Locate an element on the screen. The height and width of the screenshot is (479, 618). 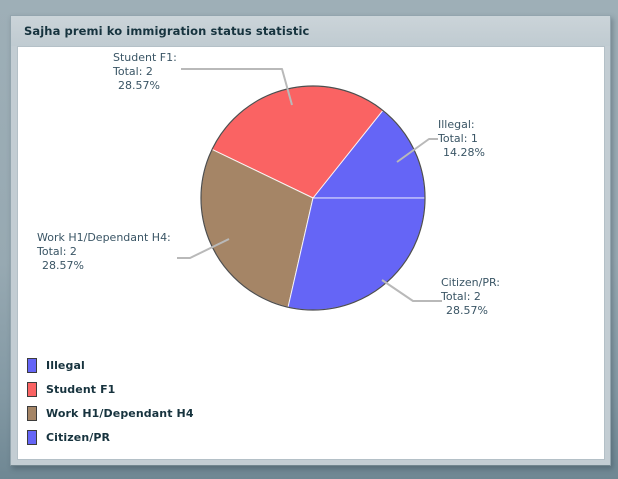
slice-callout: Citizen/PR: Total: 2 28.57% is located at coordinates (470, 297).